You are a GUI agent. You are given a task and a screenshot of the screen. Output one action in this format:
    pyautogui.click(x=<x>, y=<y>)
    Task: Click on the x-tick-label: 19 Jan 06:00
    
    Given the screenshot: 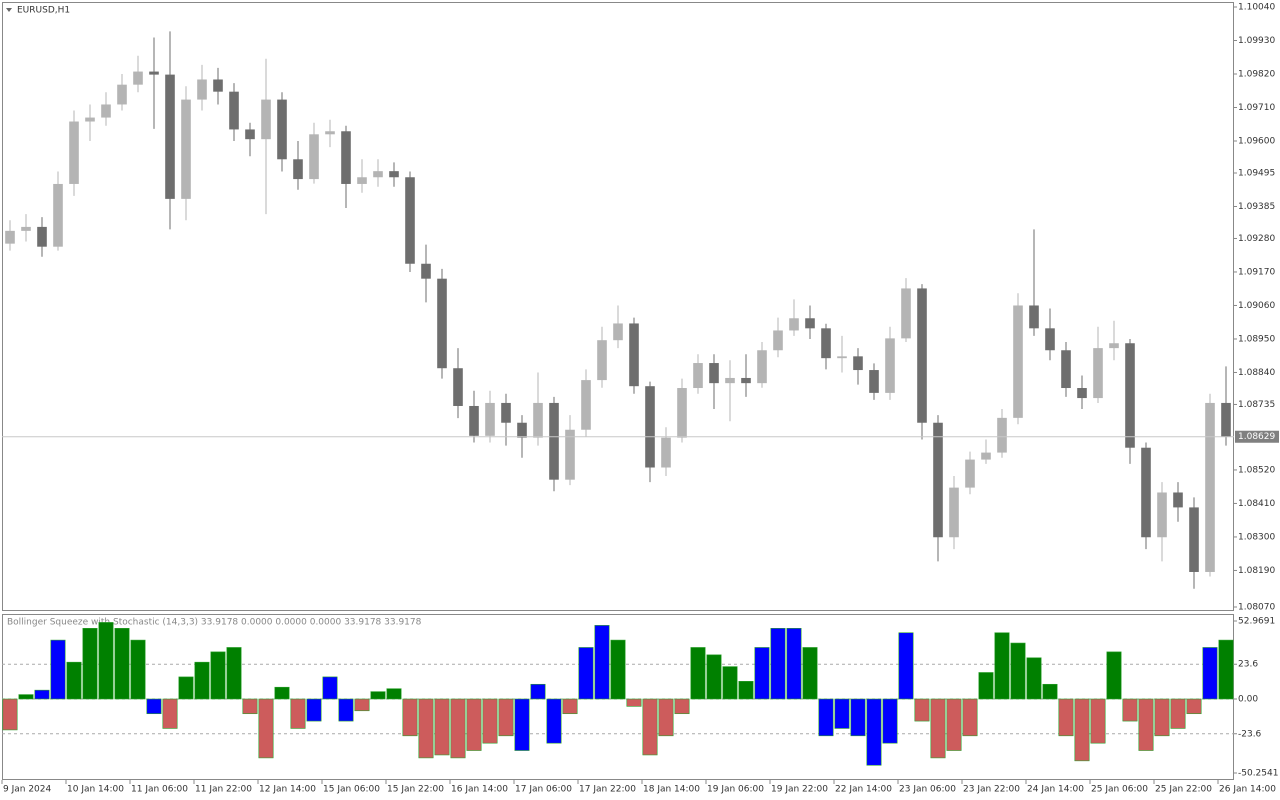 What is the action you would take?
    pyautogui.click(x=735, y=790)
    